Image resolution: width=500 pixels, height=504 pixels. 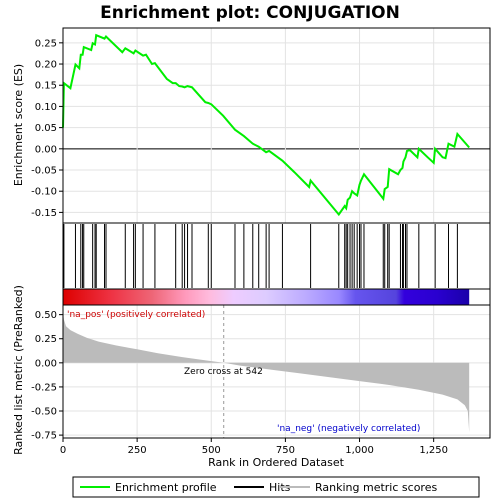 What do you see at coordinates (44, 387) in the screenshot?
I see `metric-y-tick-label: -0.25` at bounding box center [44, 387].